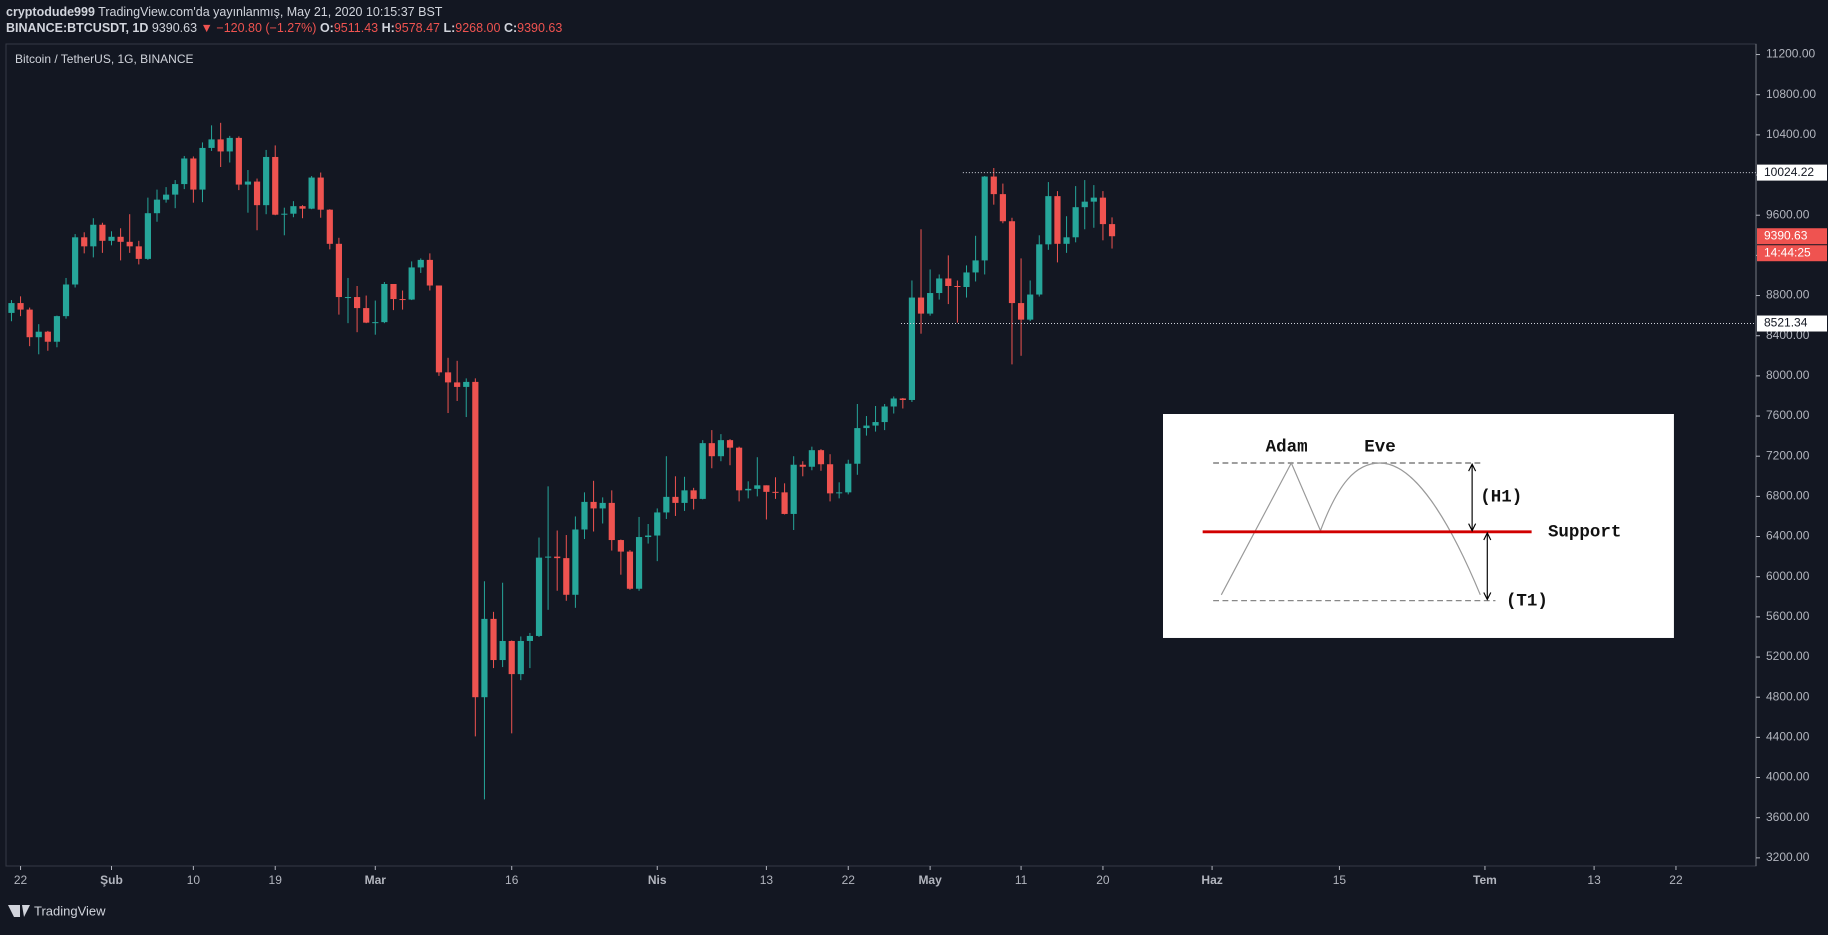  Describe the element at coordinates (19, 911) in the screenshot. I see `brand-logo` at that location.